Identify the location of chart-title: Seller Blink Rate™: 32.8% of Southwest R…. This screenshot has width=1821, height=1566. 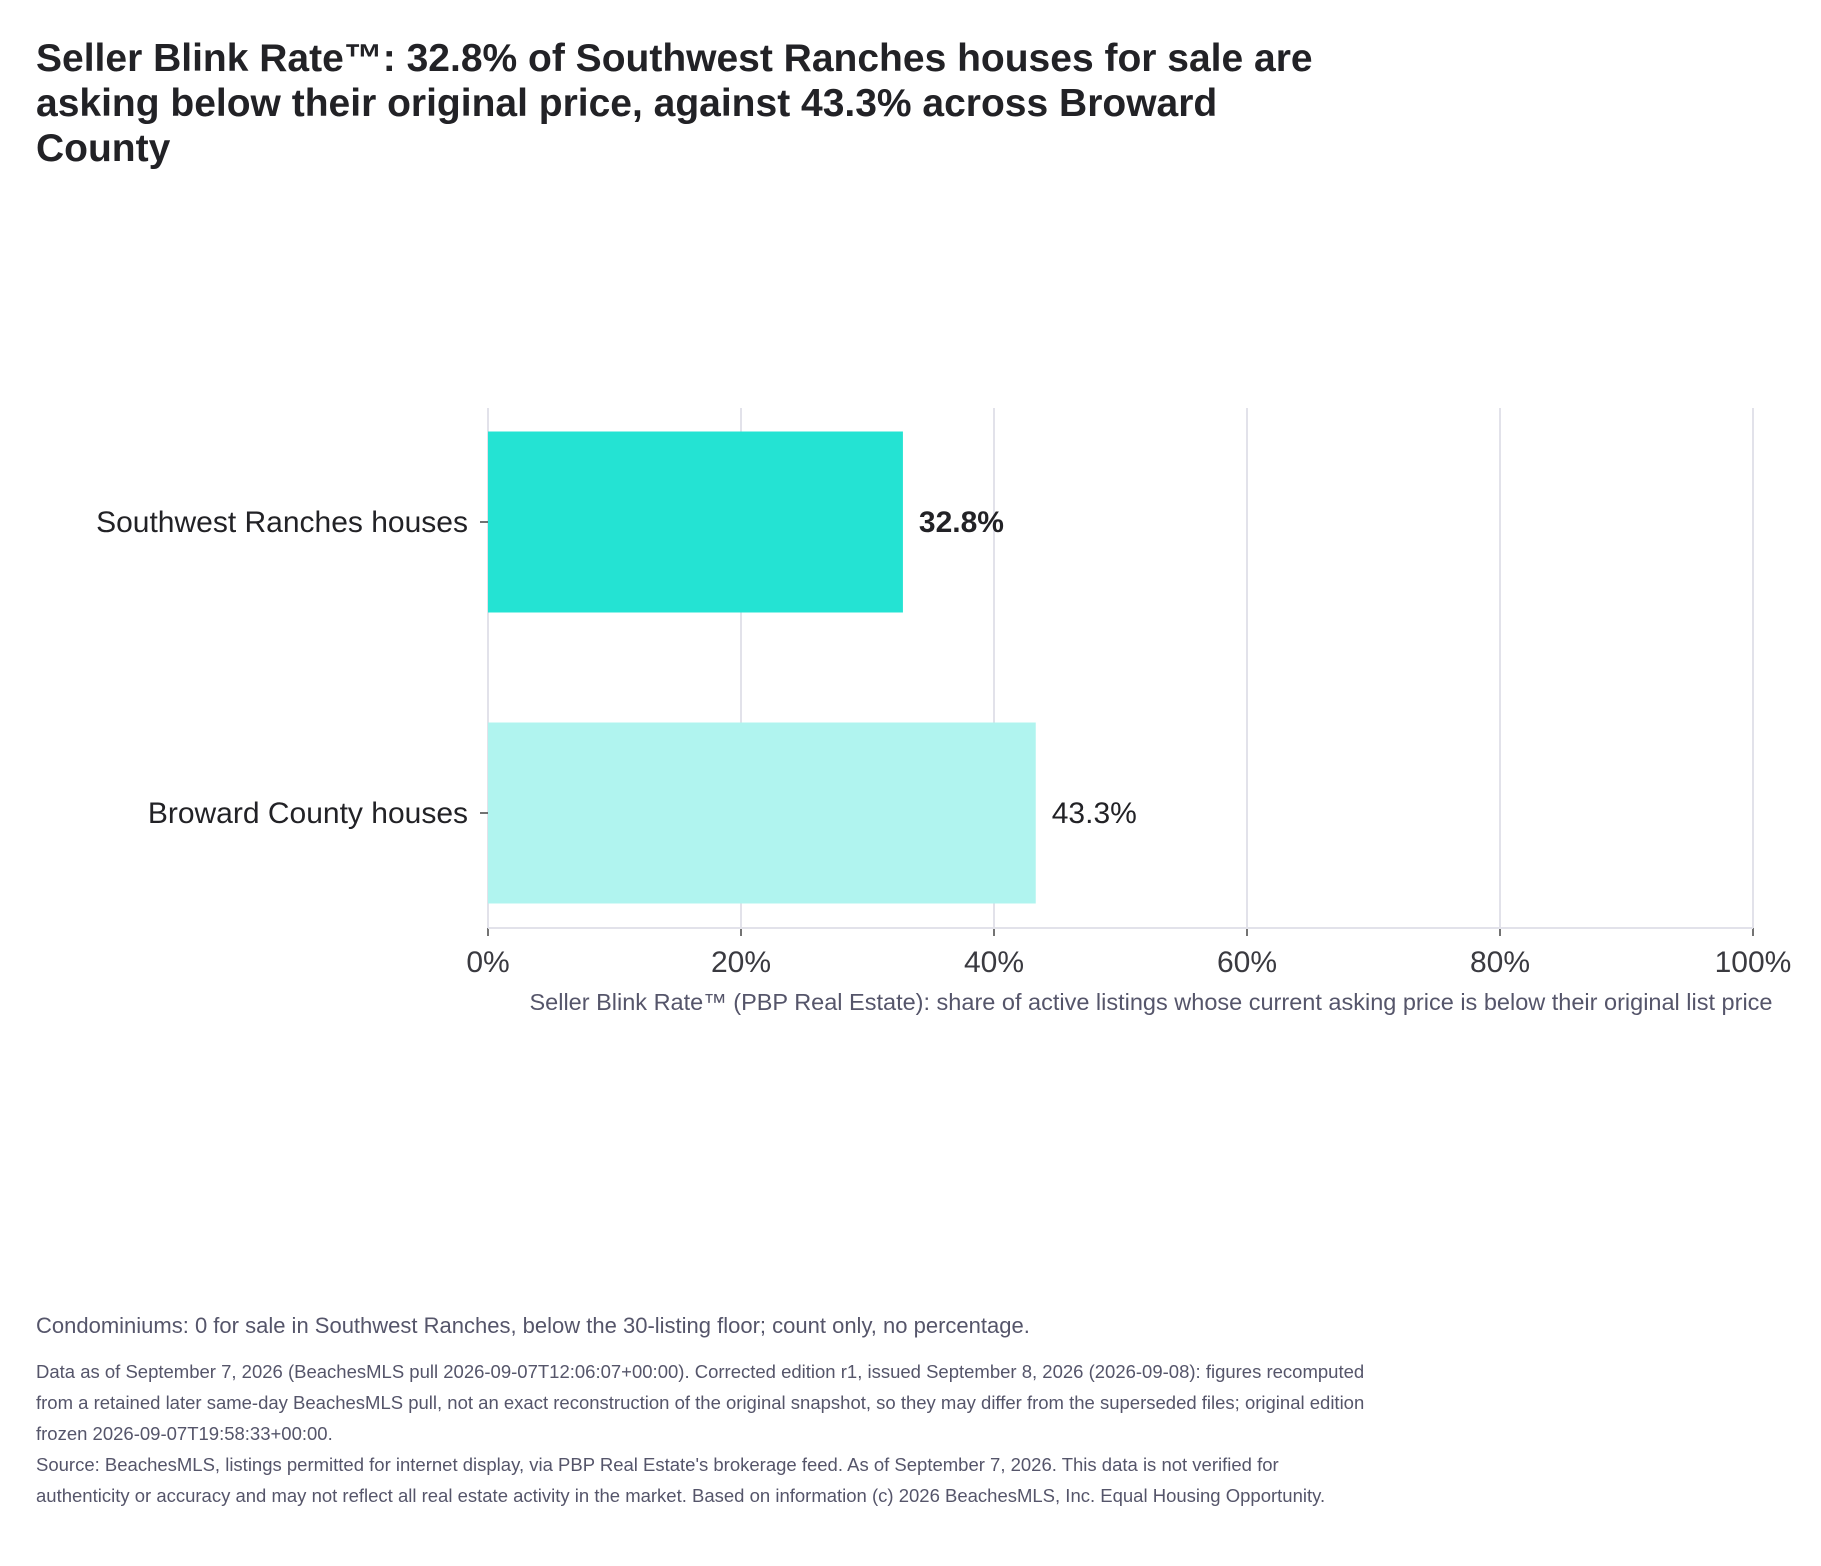
(674, 103).